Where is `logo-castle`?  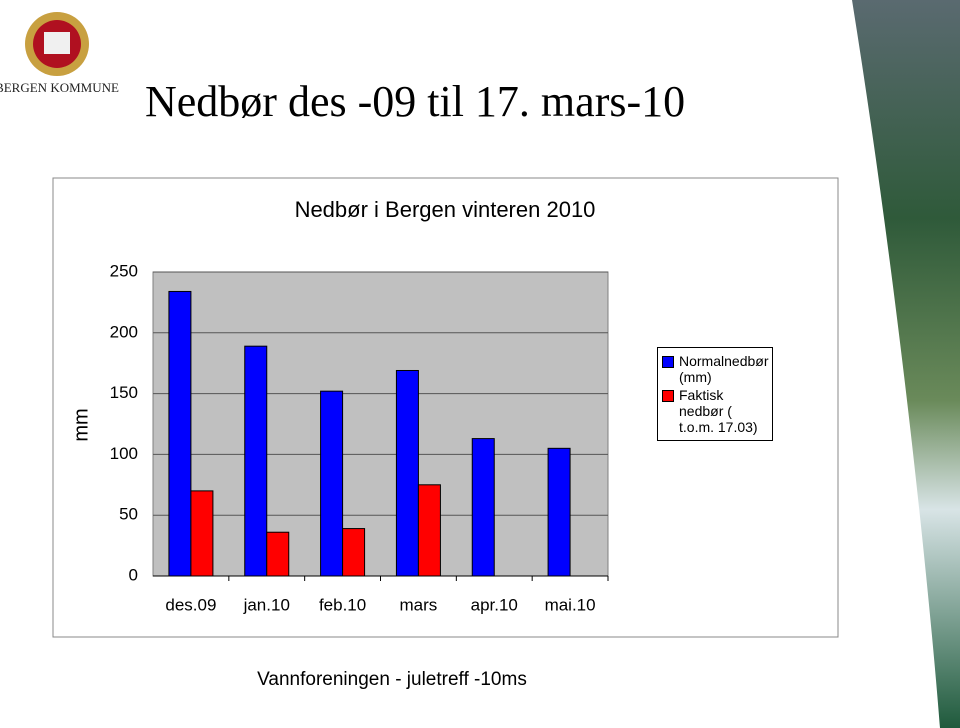
logo-castle is located at coordinates (57, 43).